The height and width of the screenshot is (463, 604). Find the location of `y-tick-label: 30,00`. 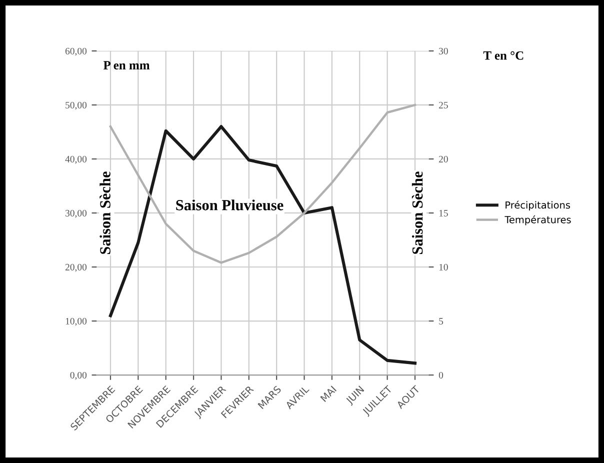

y-tick-label: 30,00 is located at coordinates (76, 214).